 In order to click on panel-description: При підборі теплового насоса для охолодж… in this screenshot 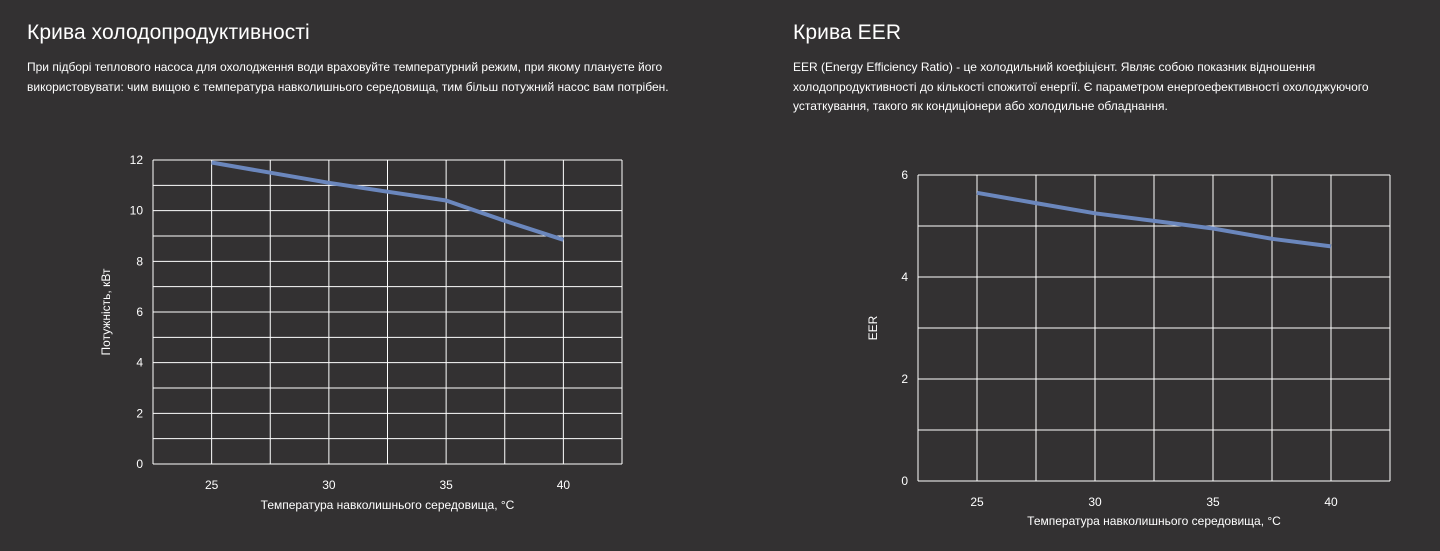, I will do `click(348, 77)`.